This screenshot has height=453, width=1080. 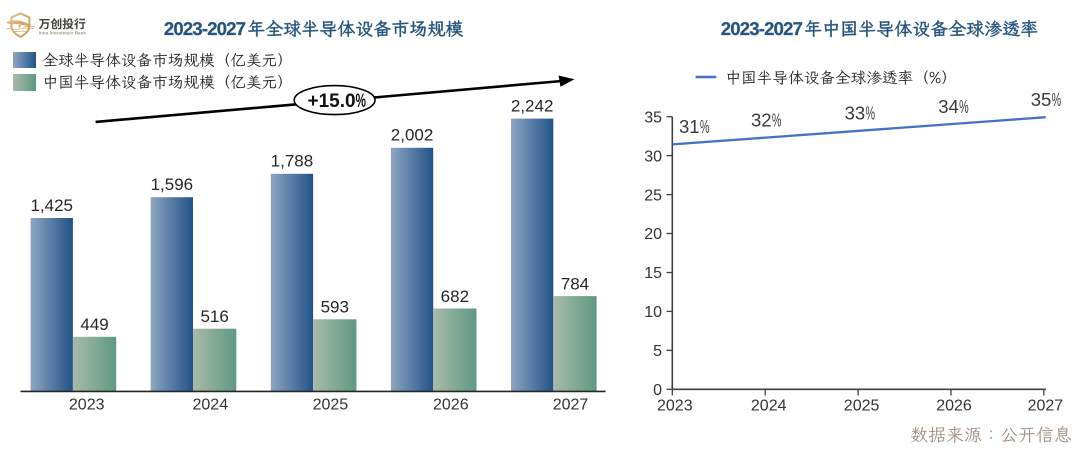 What do you see at coordinates (657, 390) in the screenshot?
I see `svg-text: 0` at bounding box center [657, 390].